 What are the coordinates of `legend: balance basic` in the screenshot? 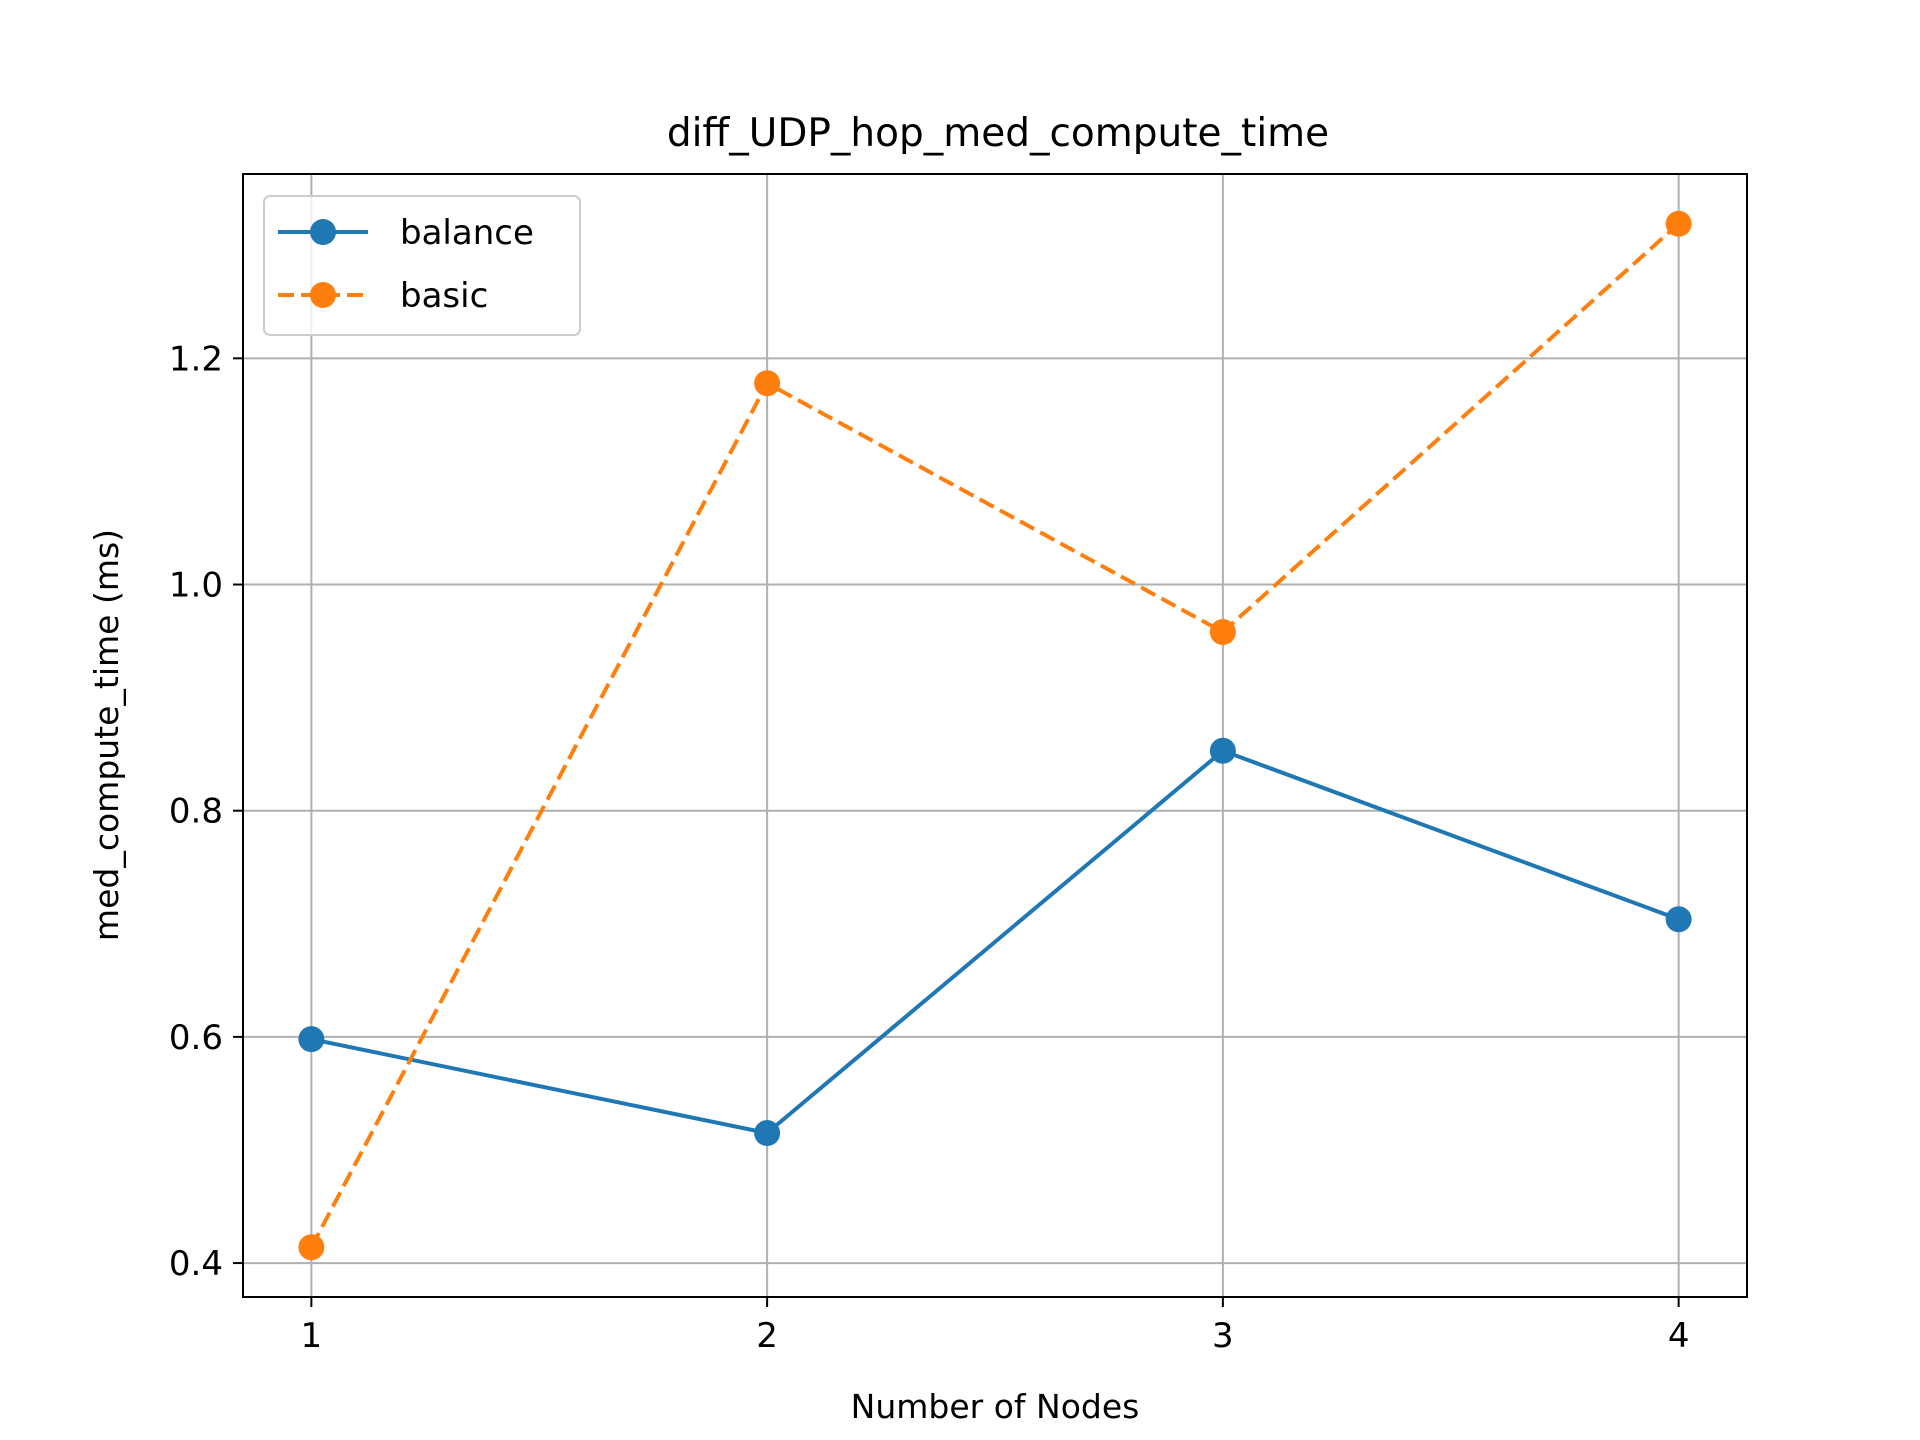 It's located at (422, 265).